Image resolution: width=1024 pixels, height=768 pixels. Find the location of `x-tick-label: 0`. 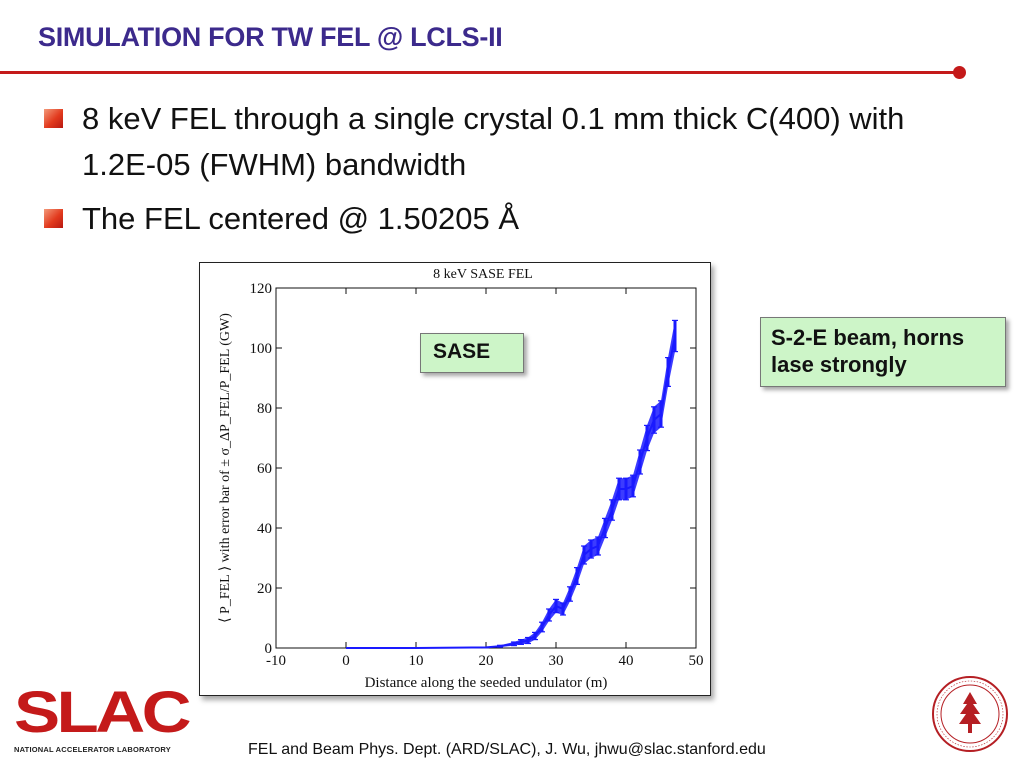

x-tick-label: 0 is located at coordinates (346, 661).